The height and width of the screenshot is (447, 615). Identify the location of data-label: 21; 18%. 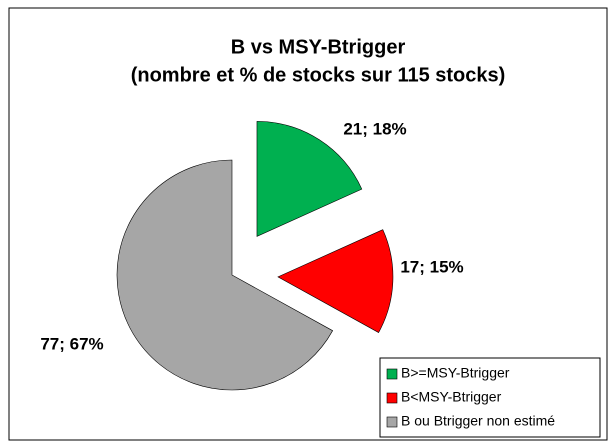
(374, 128).